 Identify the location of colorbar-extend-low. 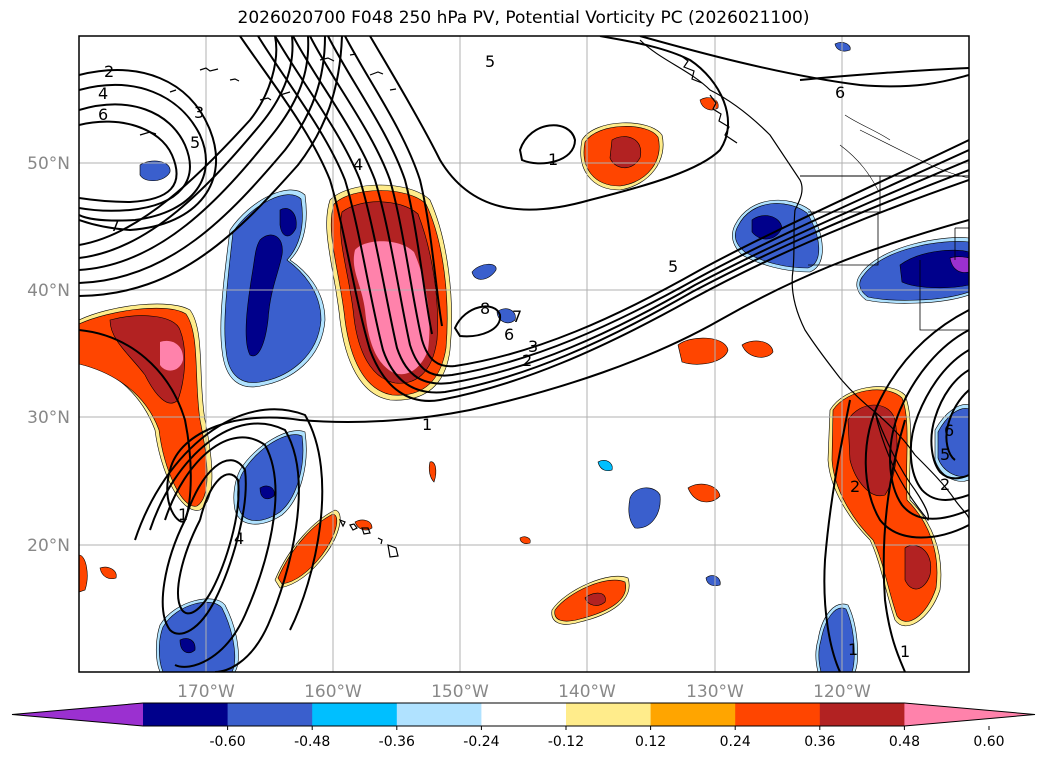
(77, 714).